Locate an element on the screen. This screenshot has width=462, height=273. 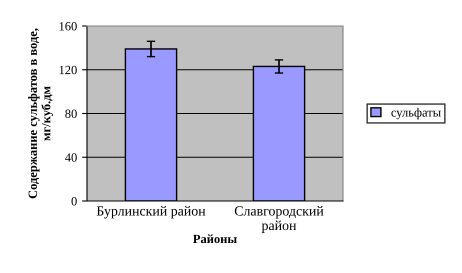
y-tick-label: 120 is located at coordinates (68, 70).